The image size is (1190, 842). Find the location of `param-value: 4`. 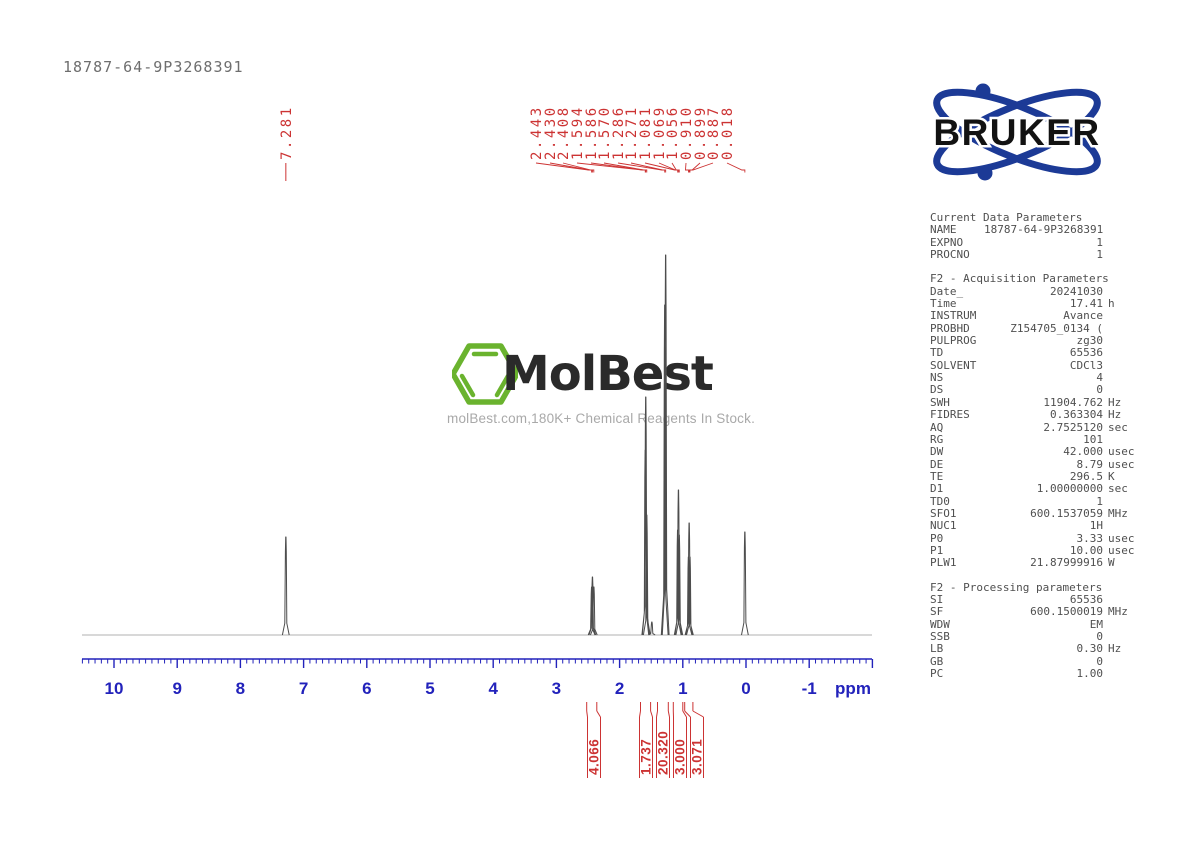

param-value: 4 is located at coordinates (1099, 378).